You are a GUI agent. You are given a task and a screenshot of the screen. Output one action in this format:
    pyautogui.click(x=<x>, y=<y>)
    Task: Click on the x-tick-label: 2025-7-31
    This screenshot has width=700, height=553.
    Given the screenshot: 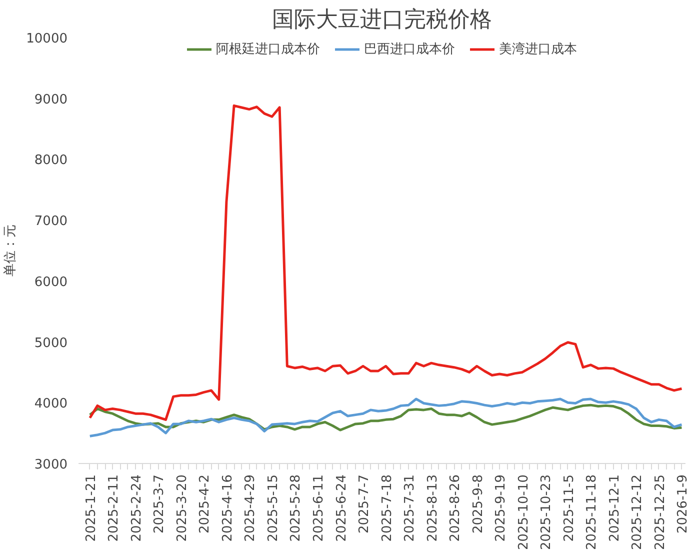 What is the action you would take?
    pyautogui.click(x=410, y=508)
    